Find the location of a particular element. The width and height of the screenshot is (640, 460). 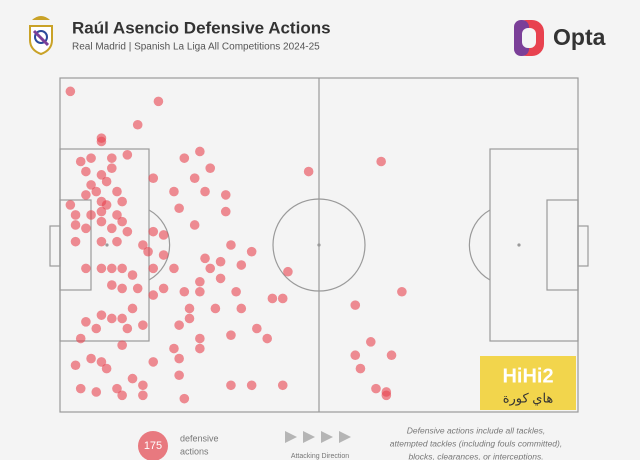

count-label: defensive is located at coordinates (199, 438).